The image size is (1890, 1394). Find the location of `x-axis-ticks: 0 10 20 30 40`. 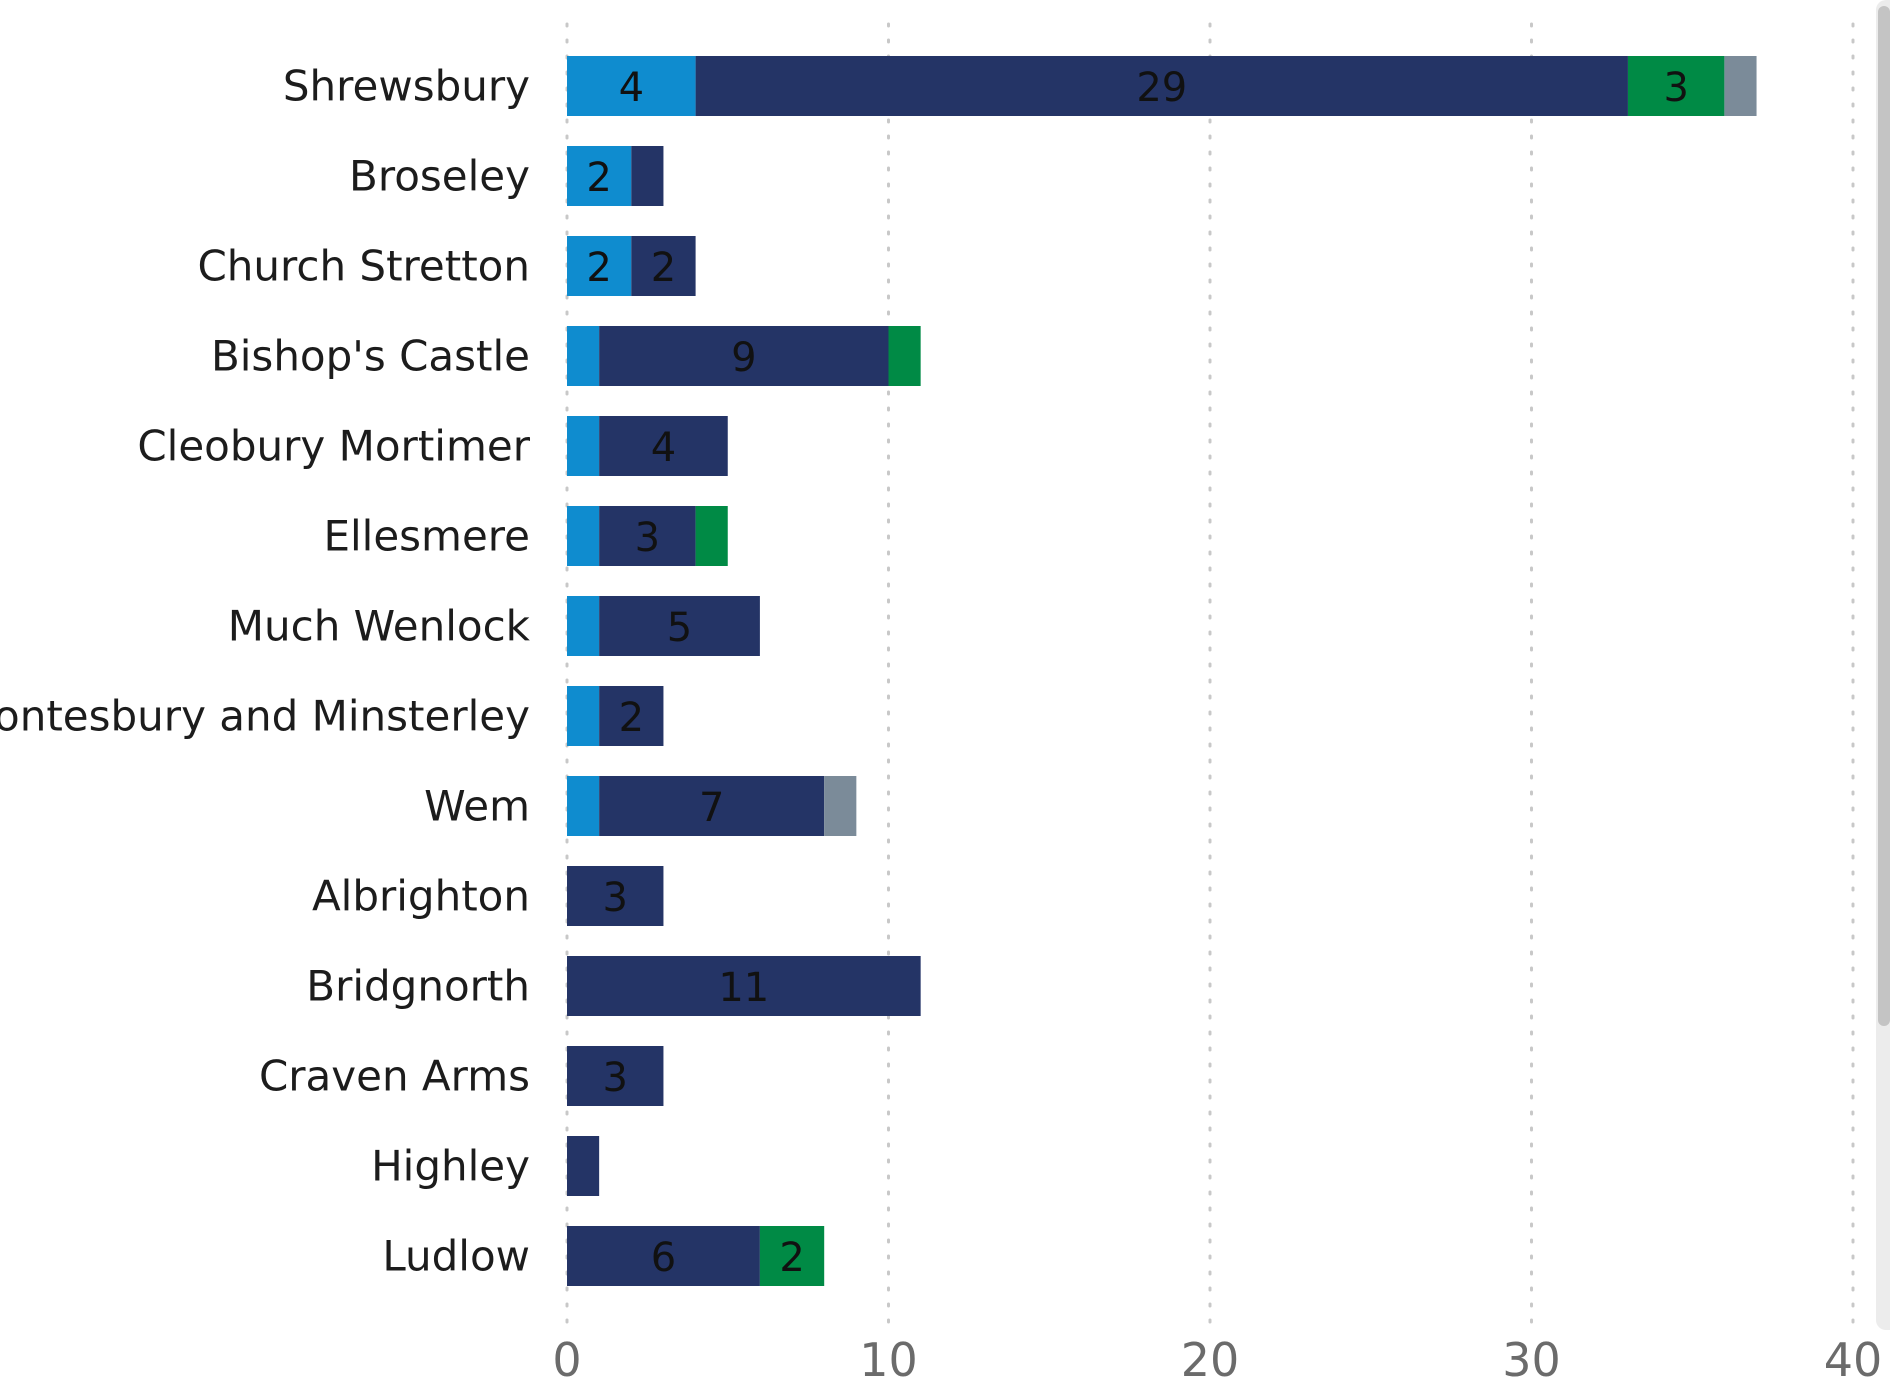

x-axis-ticks: 0 10 20 30 40 is located at coordinates (1217, 1360).